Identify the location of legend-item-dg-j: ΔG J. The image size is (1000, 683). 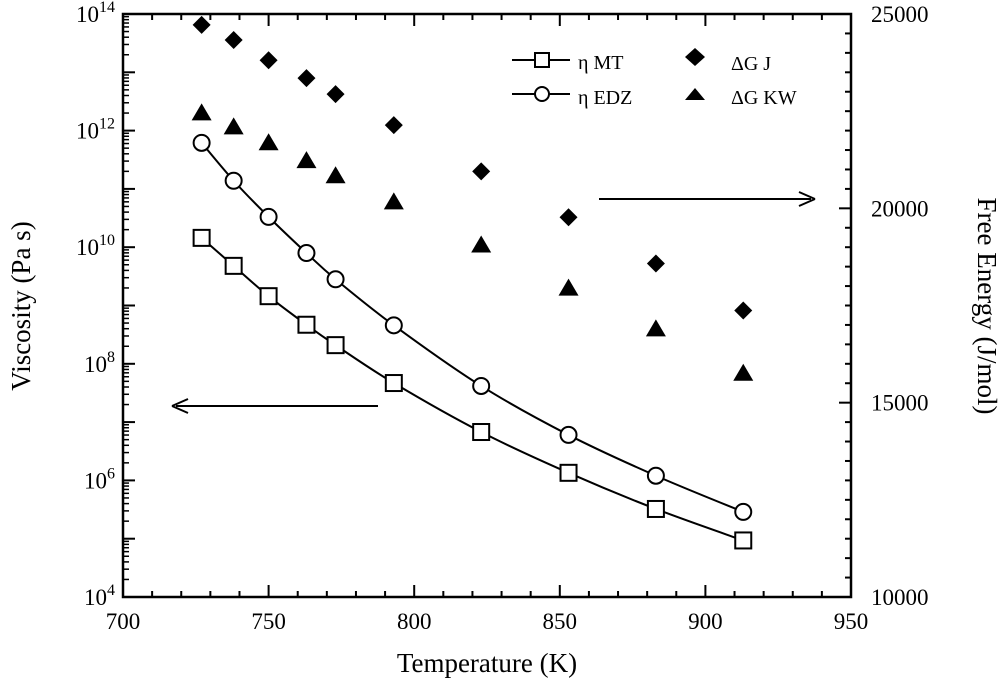
(728, 61).